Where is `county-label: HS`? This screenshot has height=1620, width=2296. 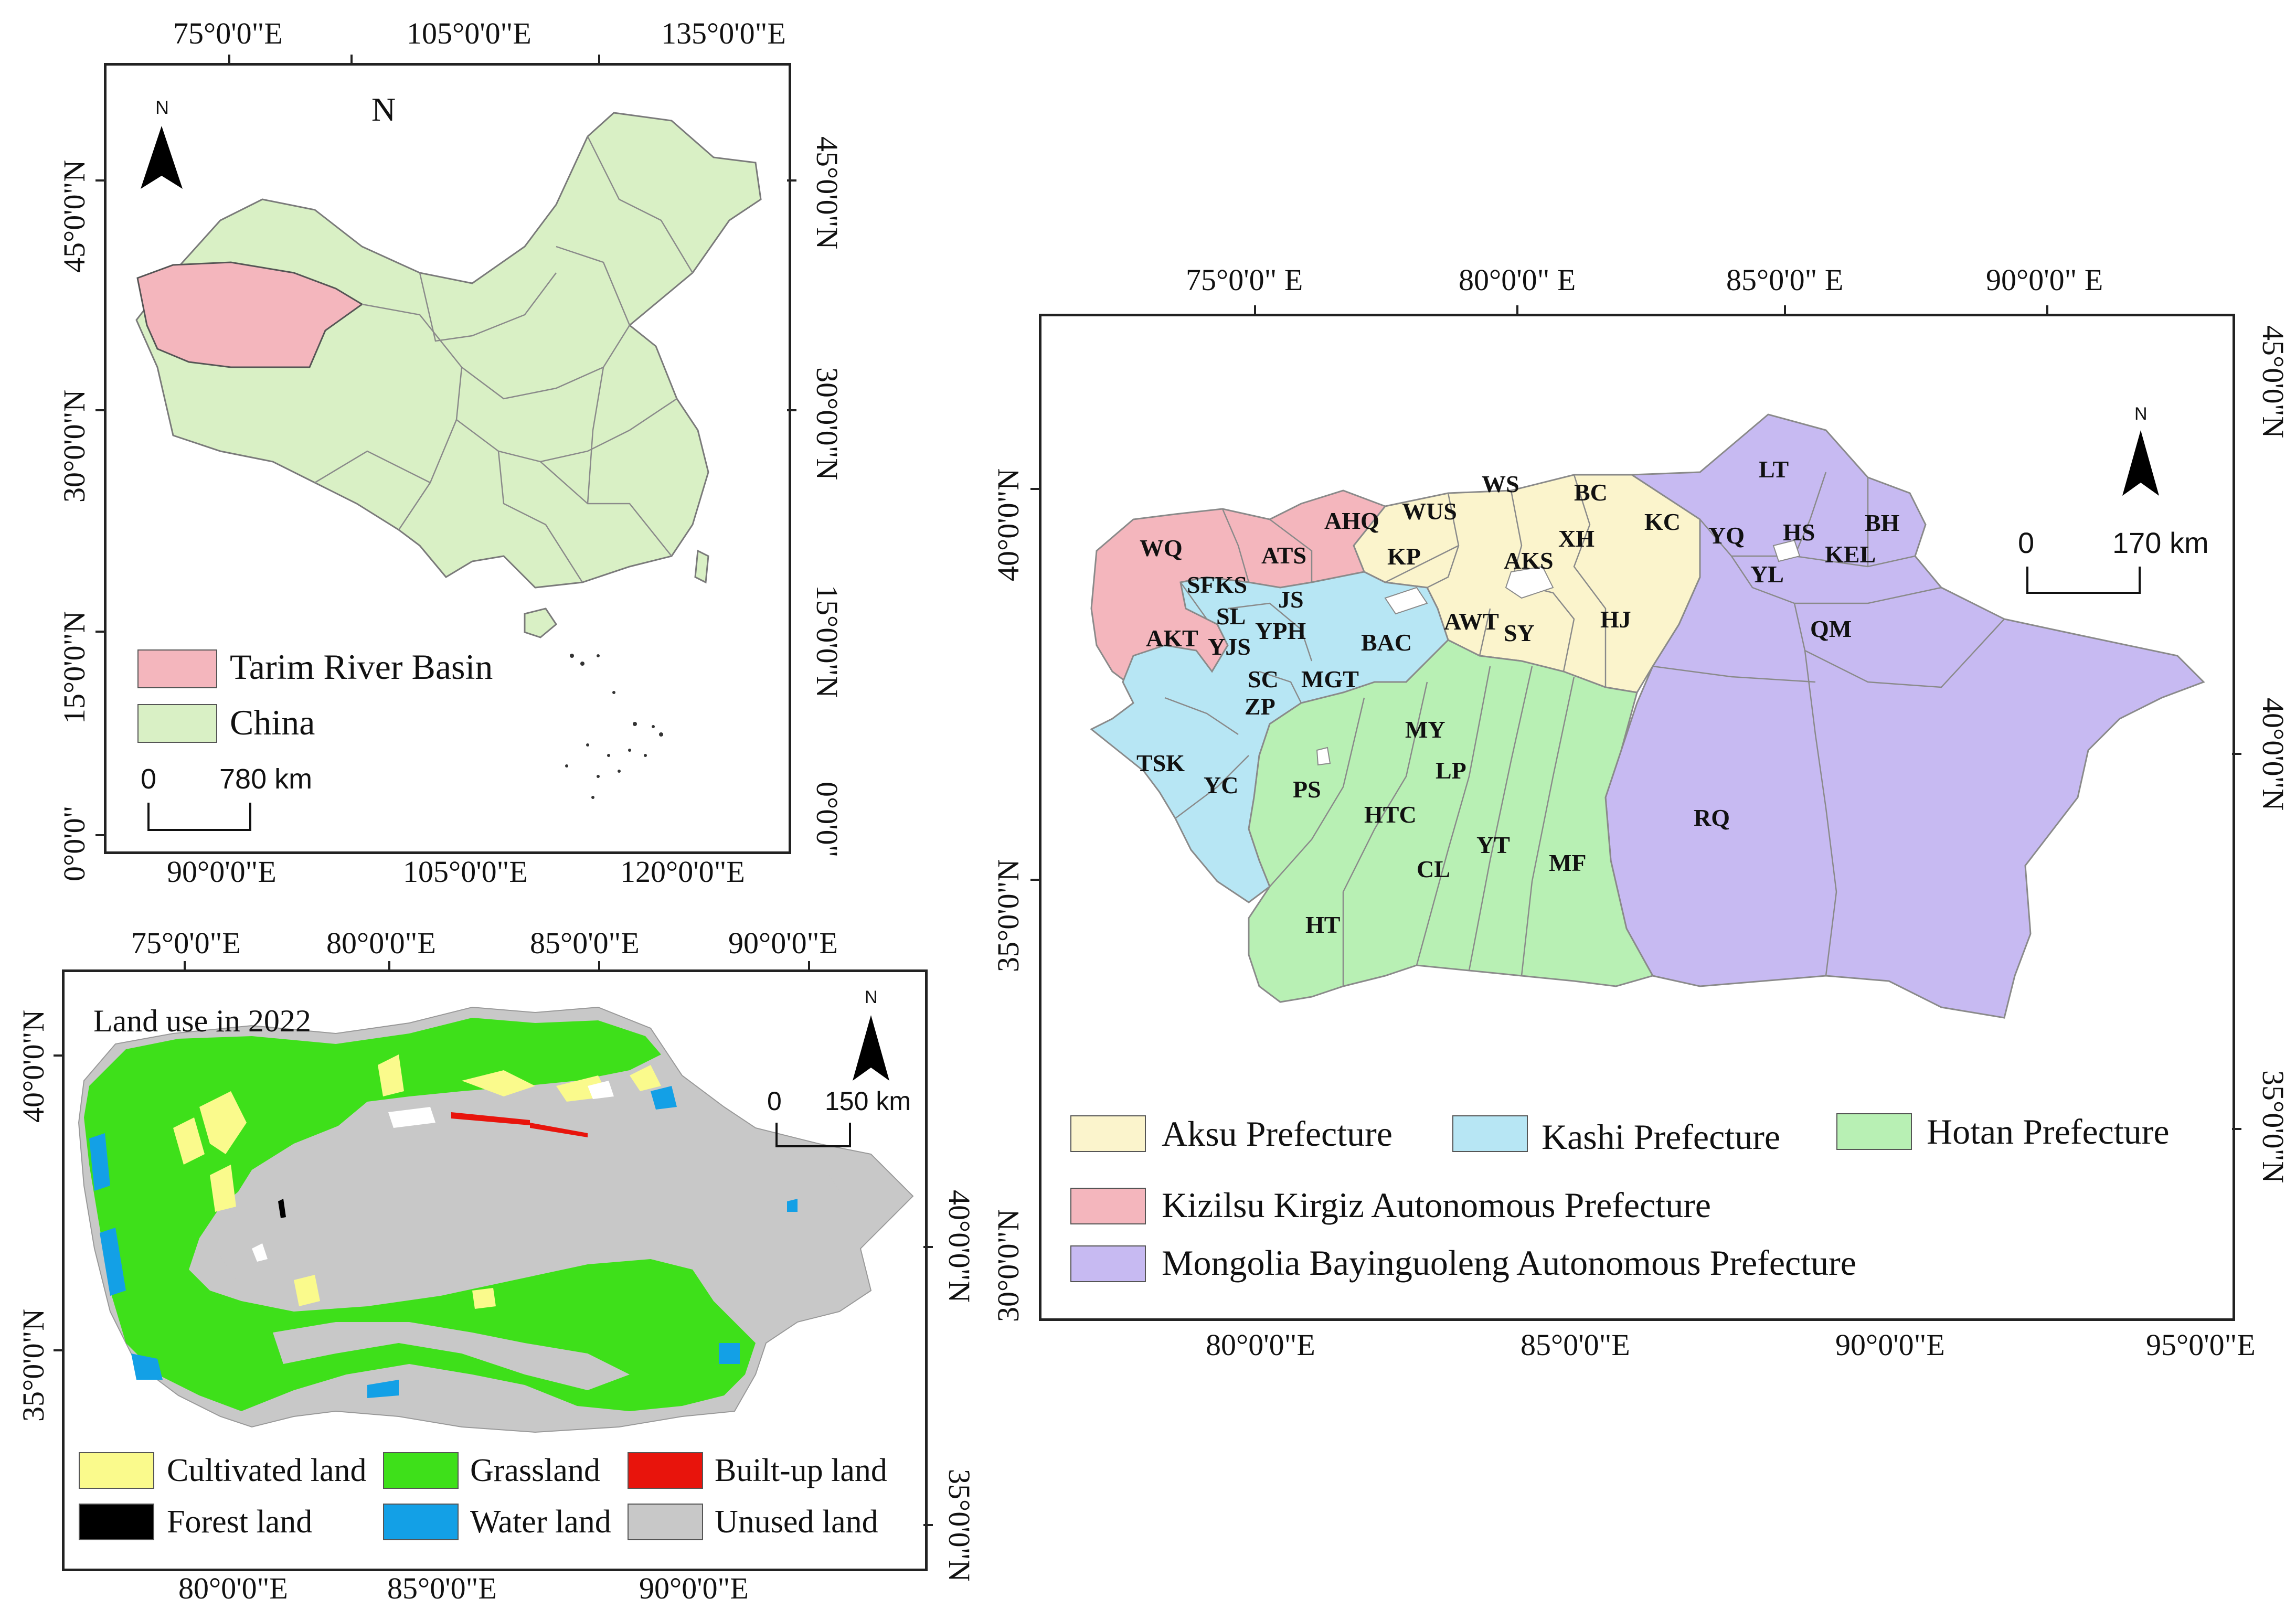
county-label: HS is located at coordinates (1799, 532).